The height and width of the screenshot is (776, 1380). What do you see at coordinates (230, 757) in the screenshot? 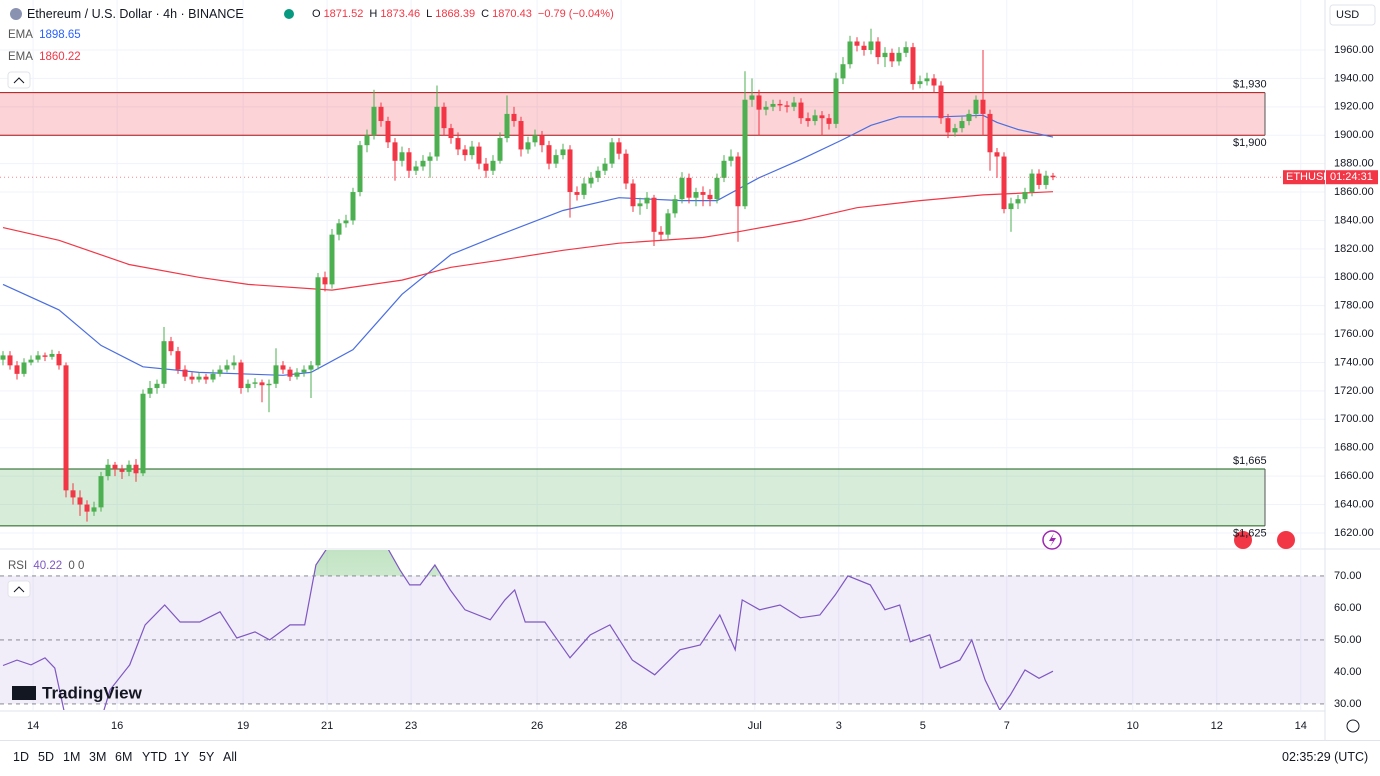
I see `range-button: All` at bounding box center [230, 757].